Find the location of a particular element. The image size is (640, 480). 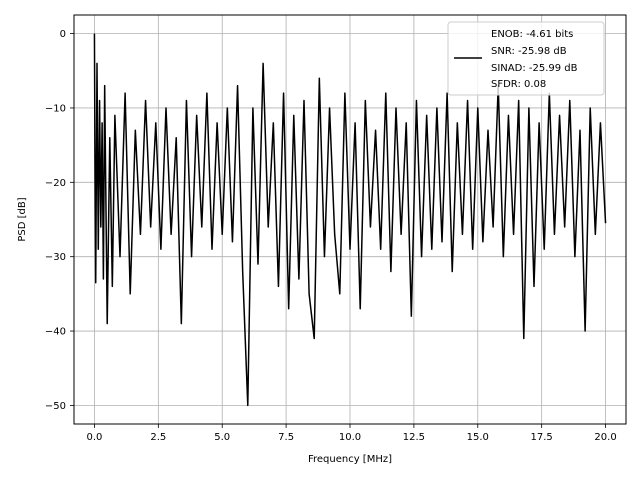

x-tick-label: 2.5 is located at coordinates (158, 437).